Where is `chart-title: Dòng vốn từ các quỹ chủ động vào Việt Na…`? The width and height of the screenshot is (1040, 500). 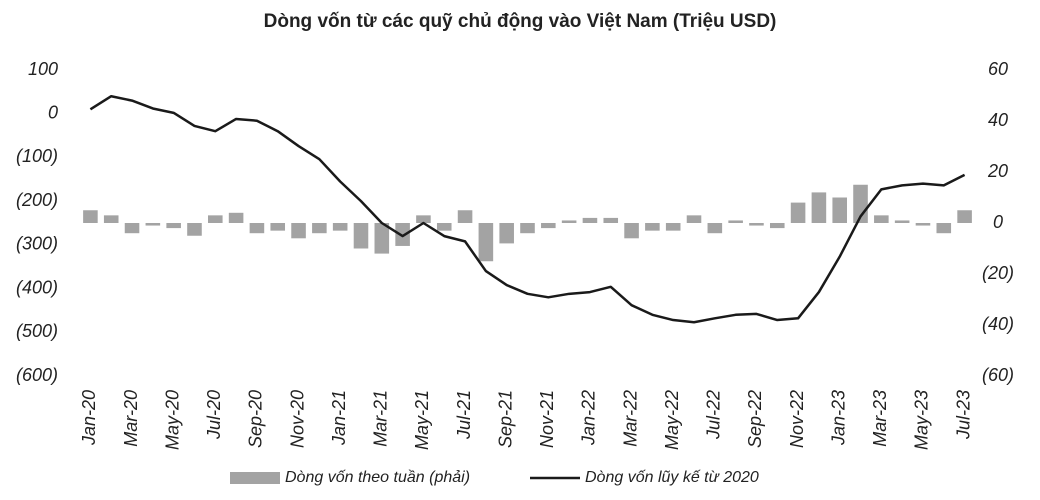 chart-title: Dòng vốn từ các quỹ chủ động vào Việt Na… is located at coordinates (520, 21).